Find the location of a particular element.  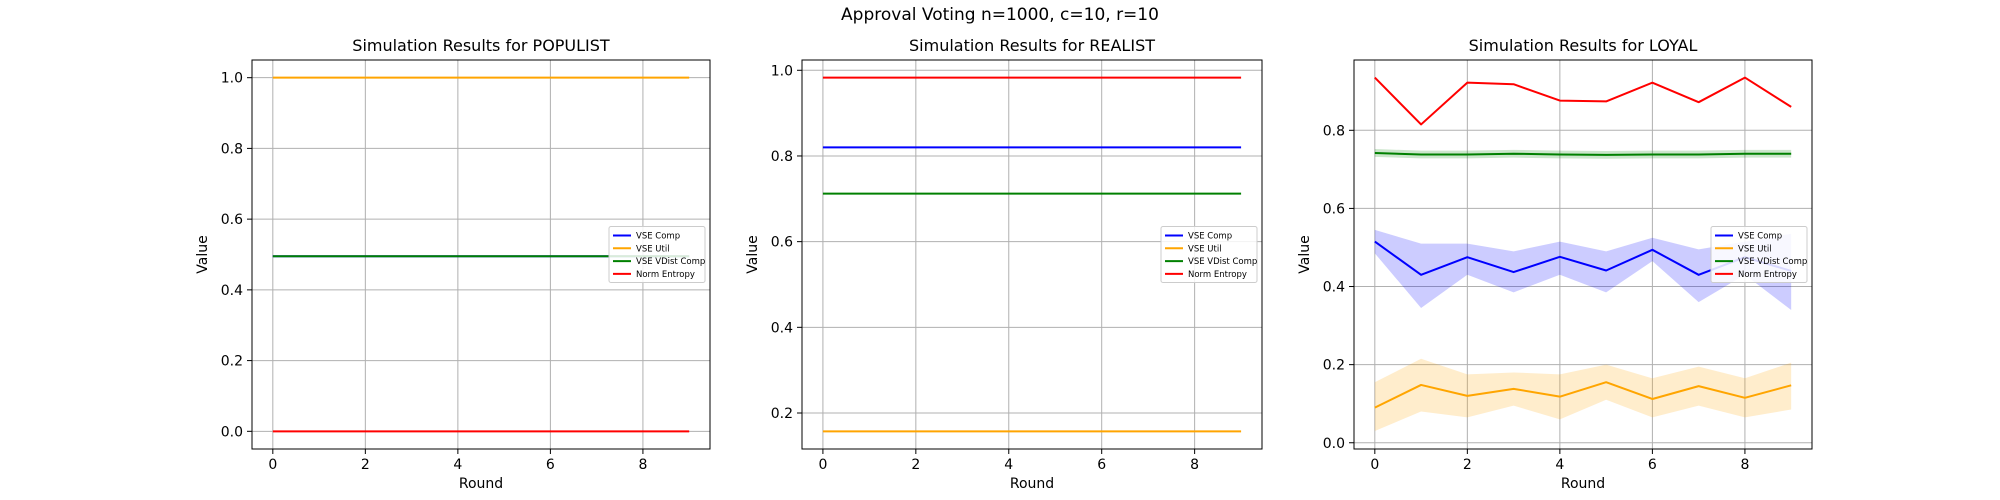

band-vse-comp is located at coordinates (1583, 269).